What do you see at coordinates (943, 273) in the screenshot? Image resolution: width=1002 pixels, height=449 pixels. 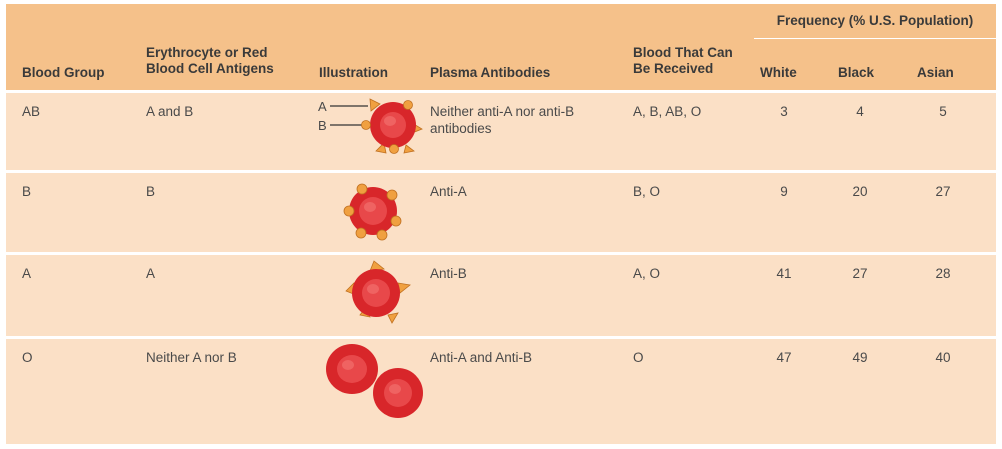 I see `cell-asian: 28` at bounding box center [943, 273].